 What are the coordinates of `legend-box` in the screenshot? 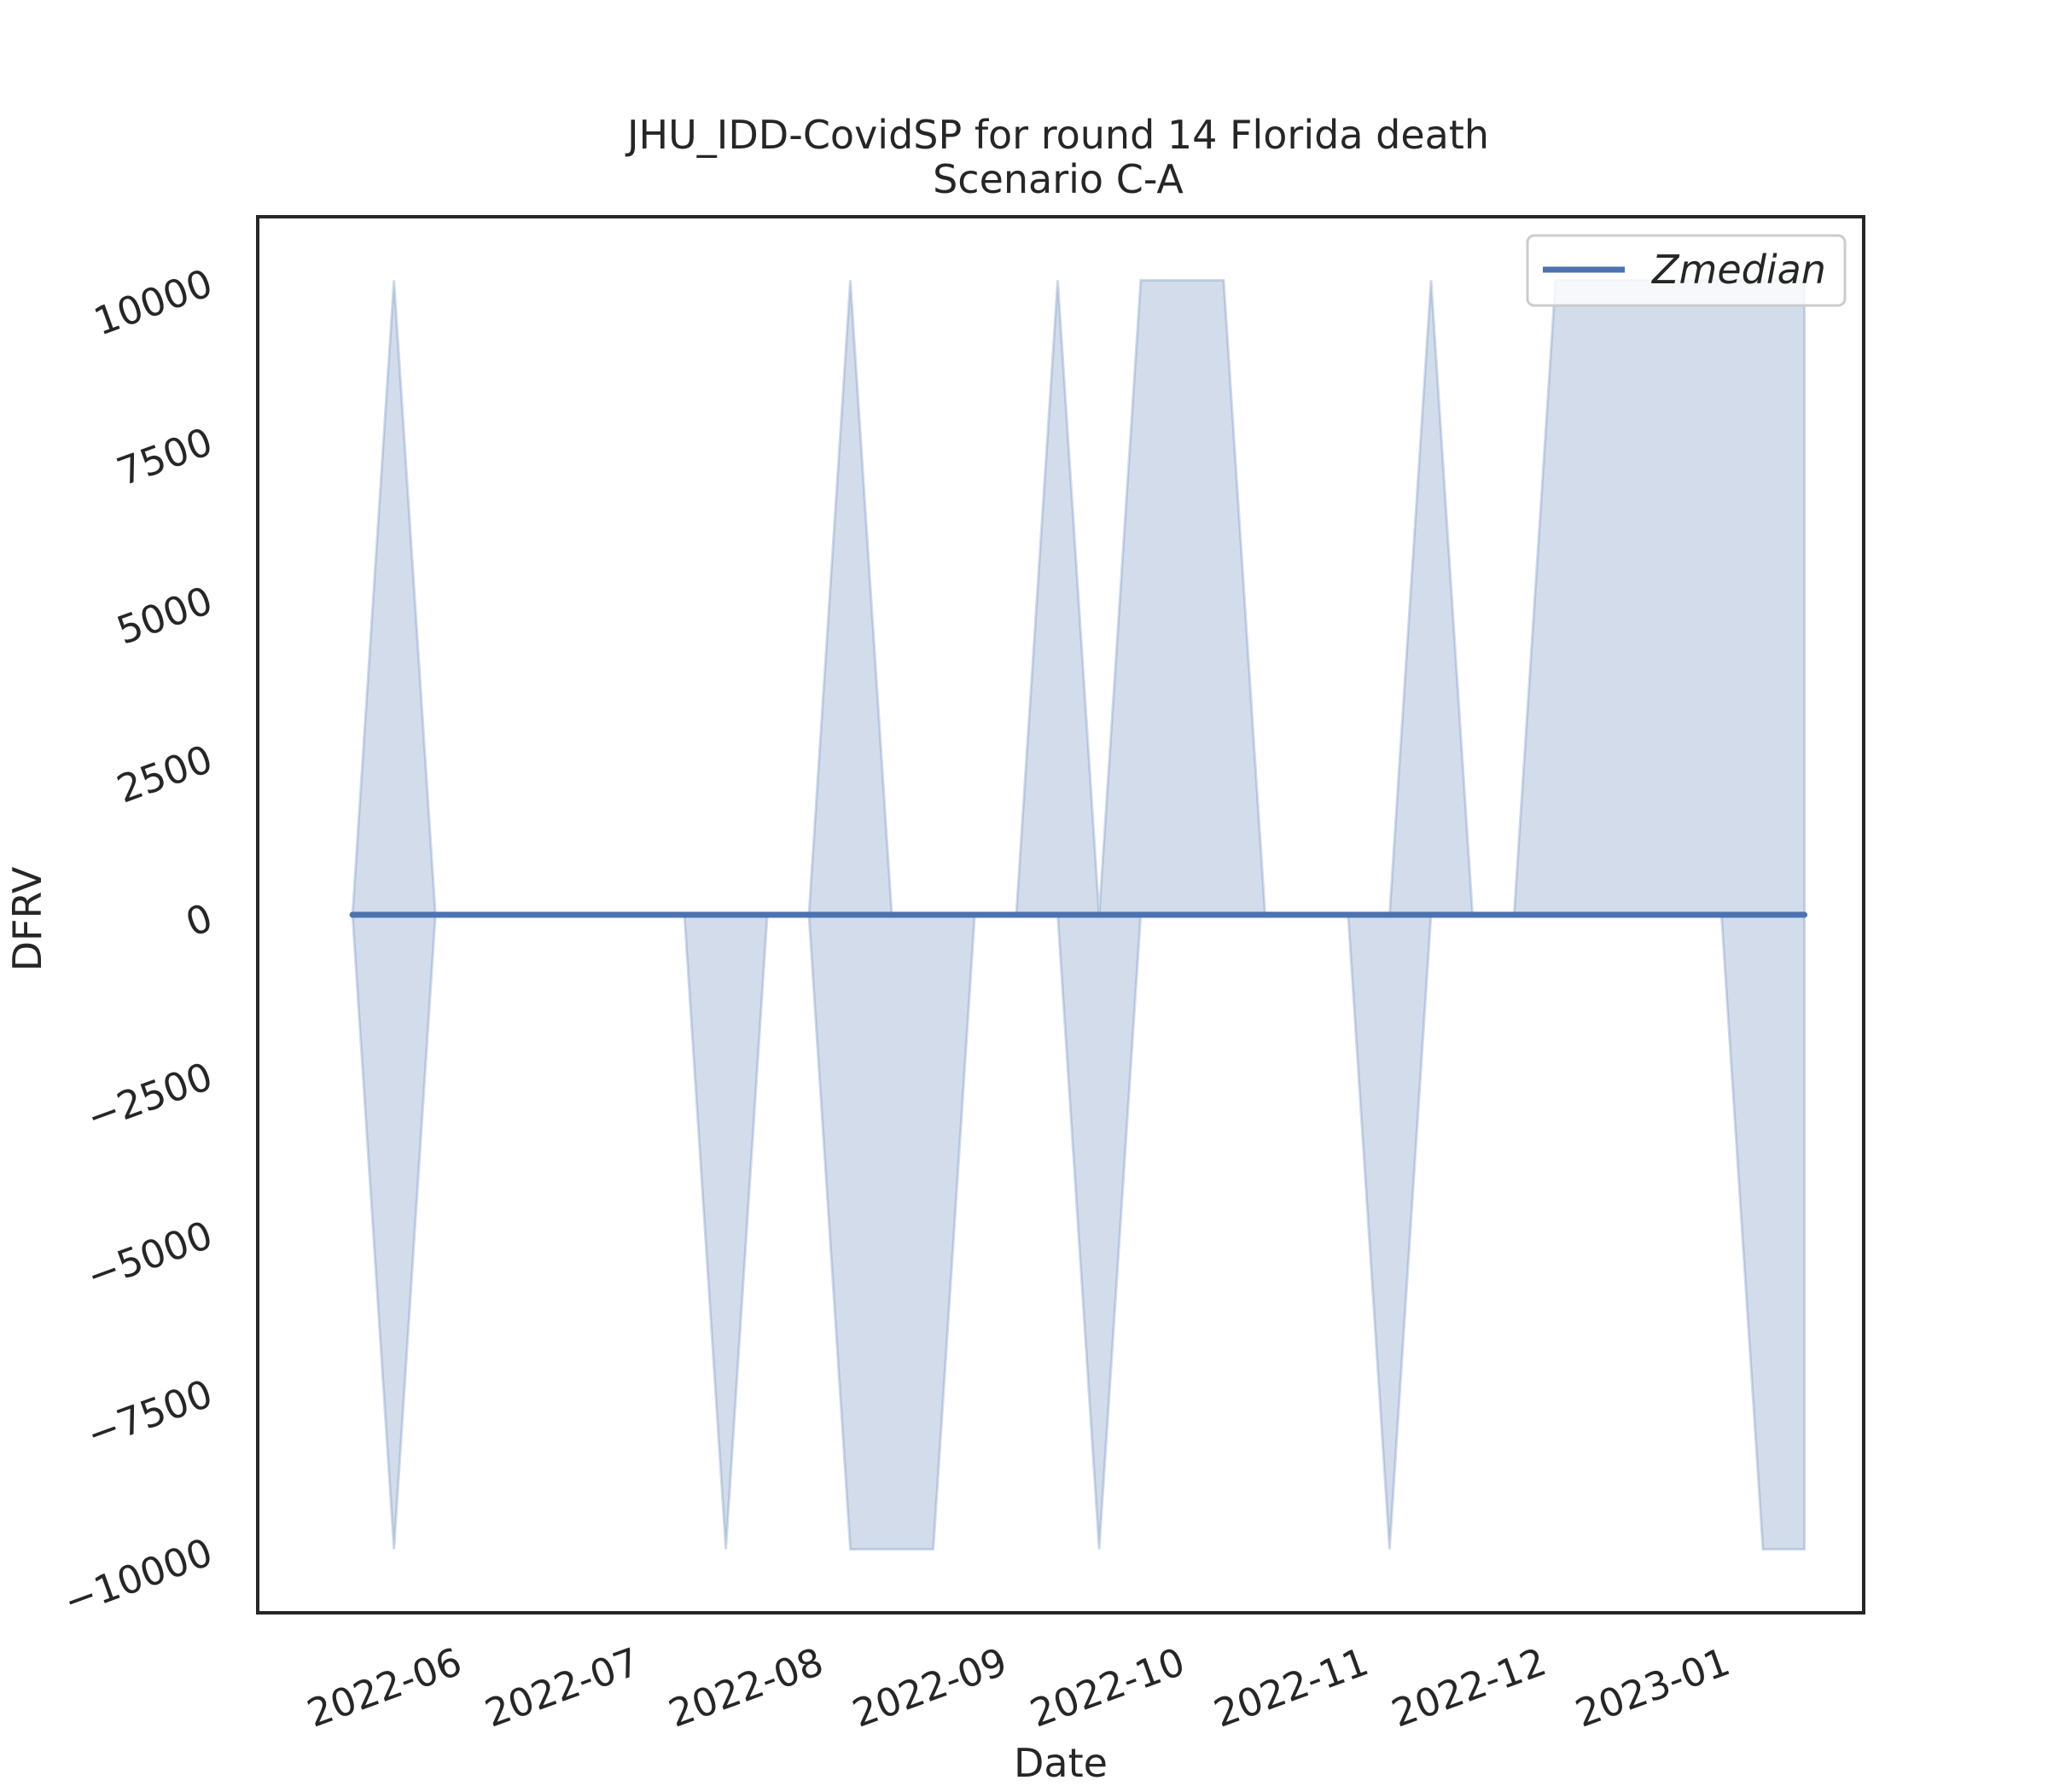 It's located at (1686, 270).